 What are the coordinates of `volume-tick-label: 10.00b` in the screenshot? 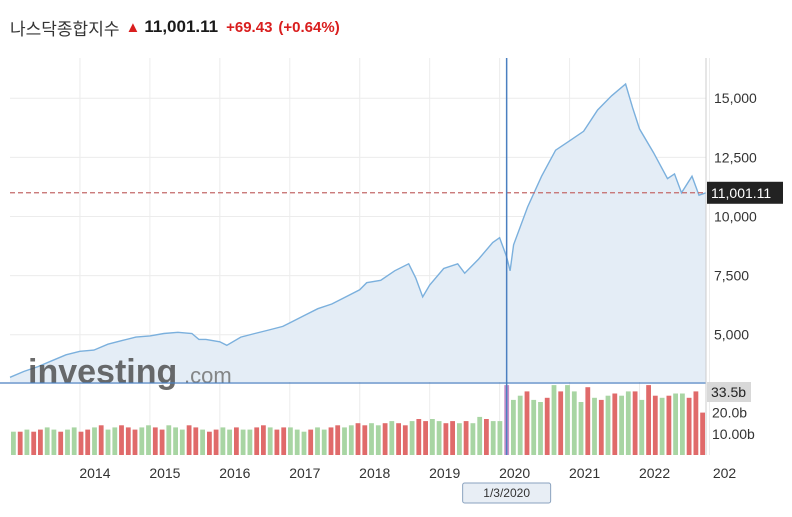 It's located at (733, 434).